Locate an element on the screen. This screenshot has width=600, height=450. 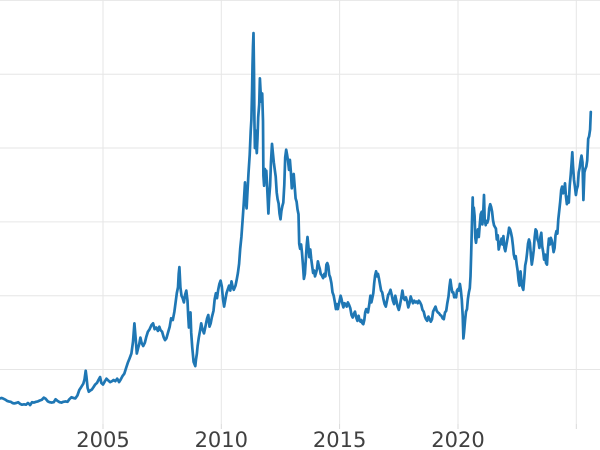
x-tick-label: 2010 is located at coordinates (221, 439).